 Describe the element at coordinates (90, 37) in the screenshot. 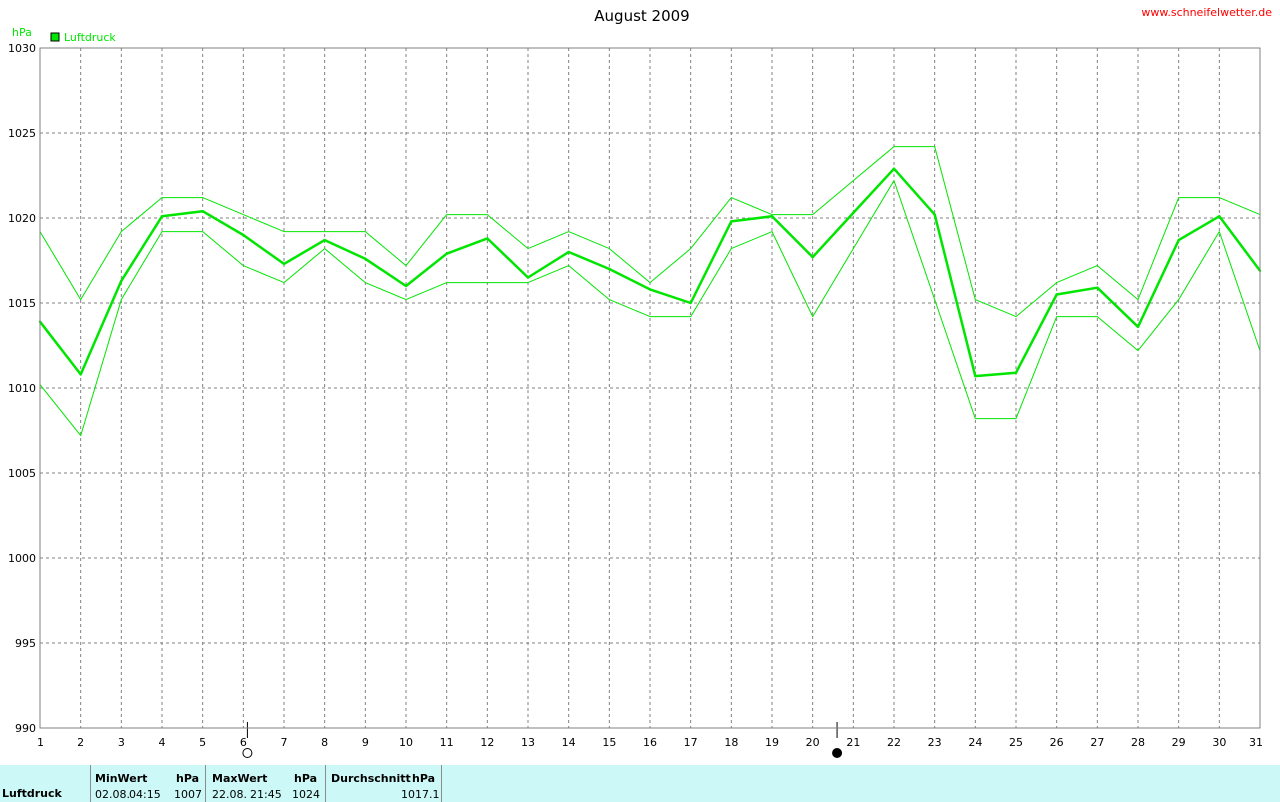

I see `legend-label-luftdruck: Luftdruck` at that location.